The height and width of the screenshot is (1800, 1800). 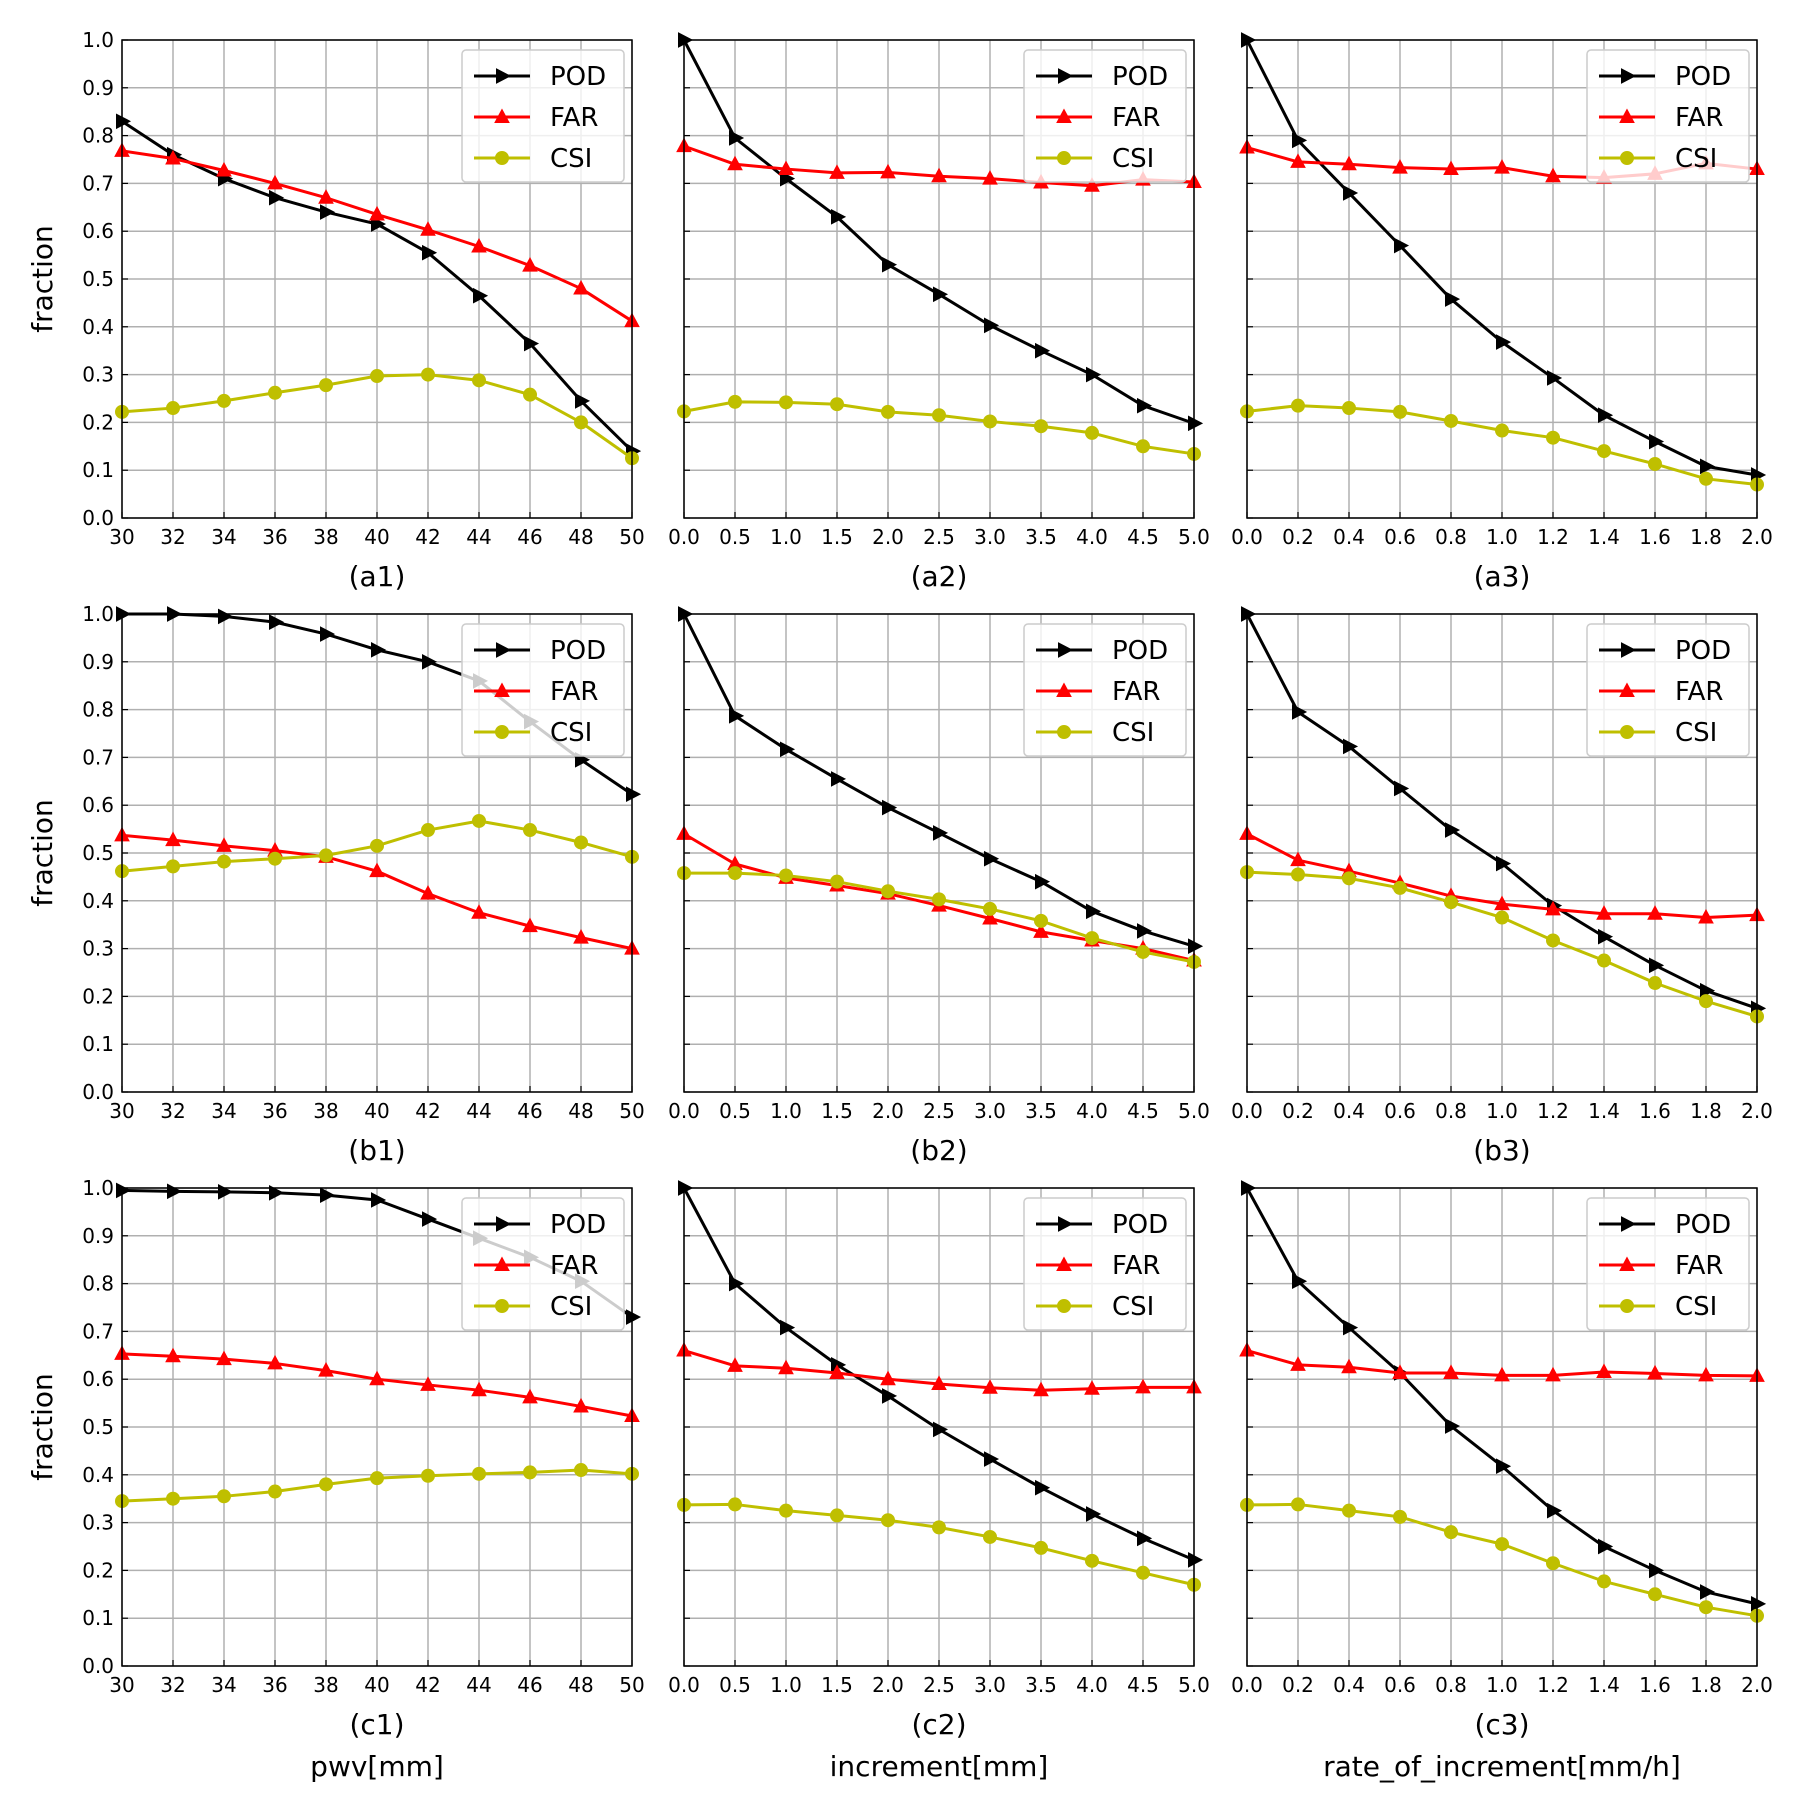 What do you see at coordinates (98, 40) in the screenshot?
I see `y-tick-label: 1.0` at bounding box center [98, 40].